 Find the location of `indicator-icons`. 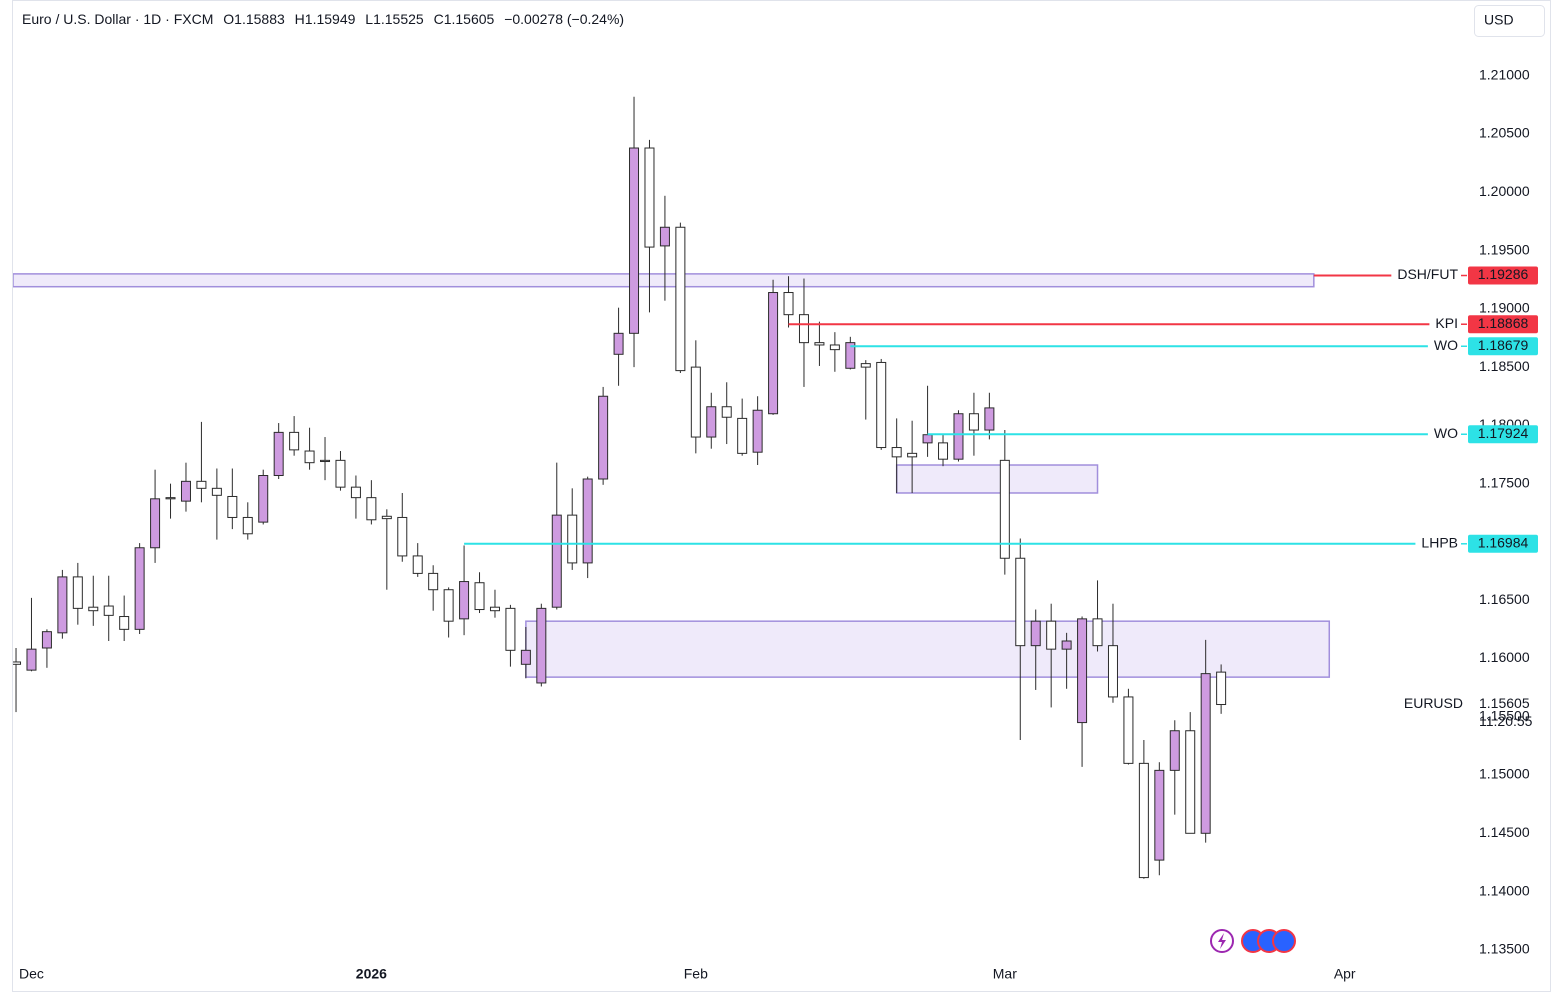

indicator-icons is located at coordinates (1253, 941).